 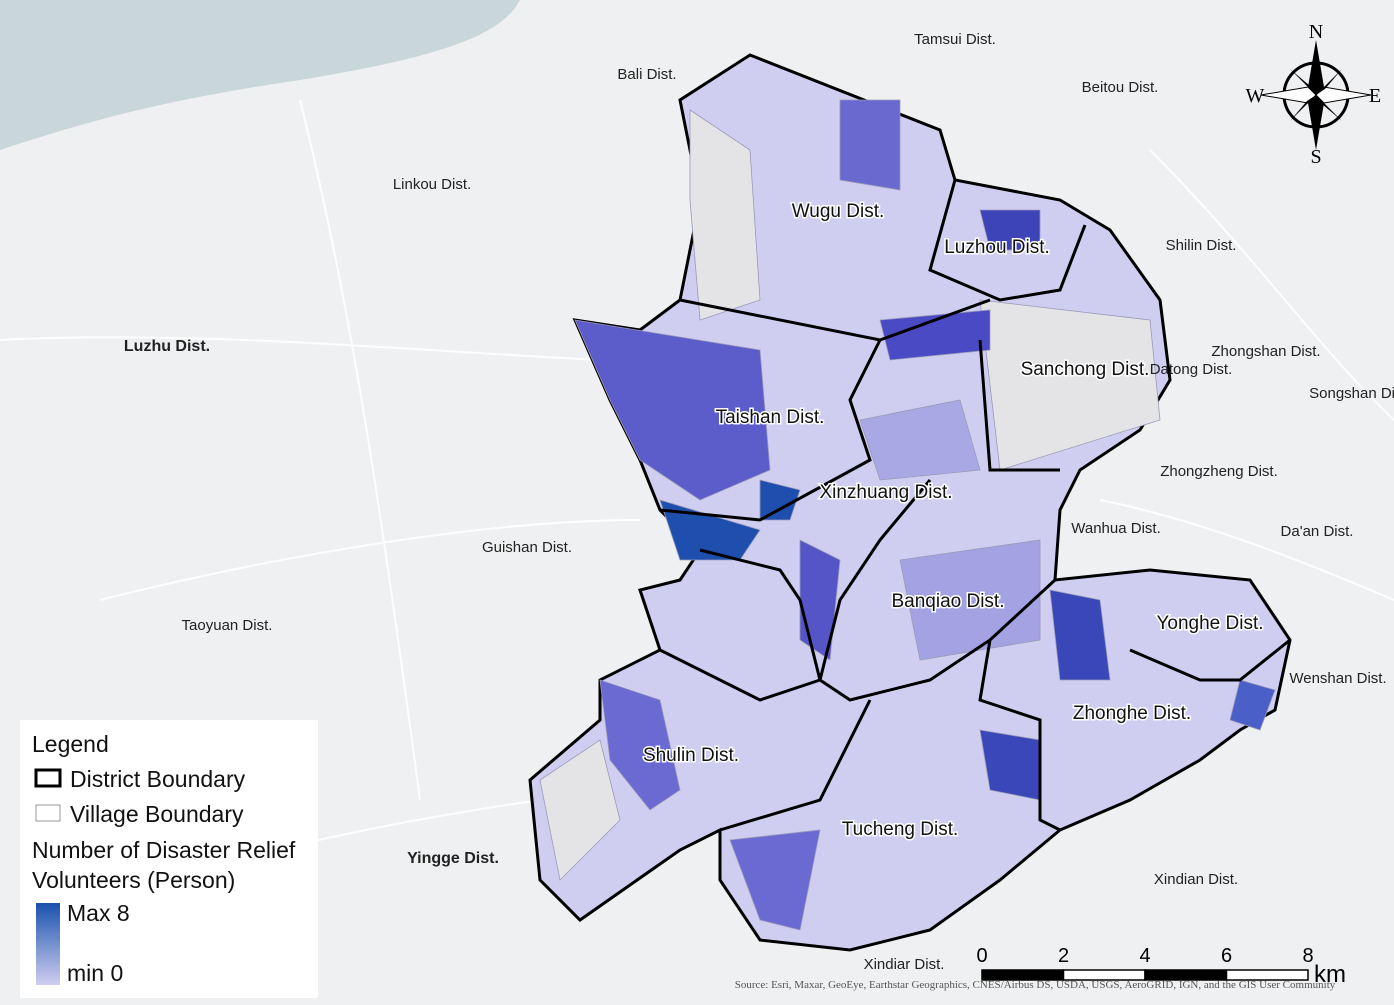 What do you see at coordinates (1085, 369) in the screenshot?
I see `district-label: Sanchong Dist.` at bounding box center [1085, 369].